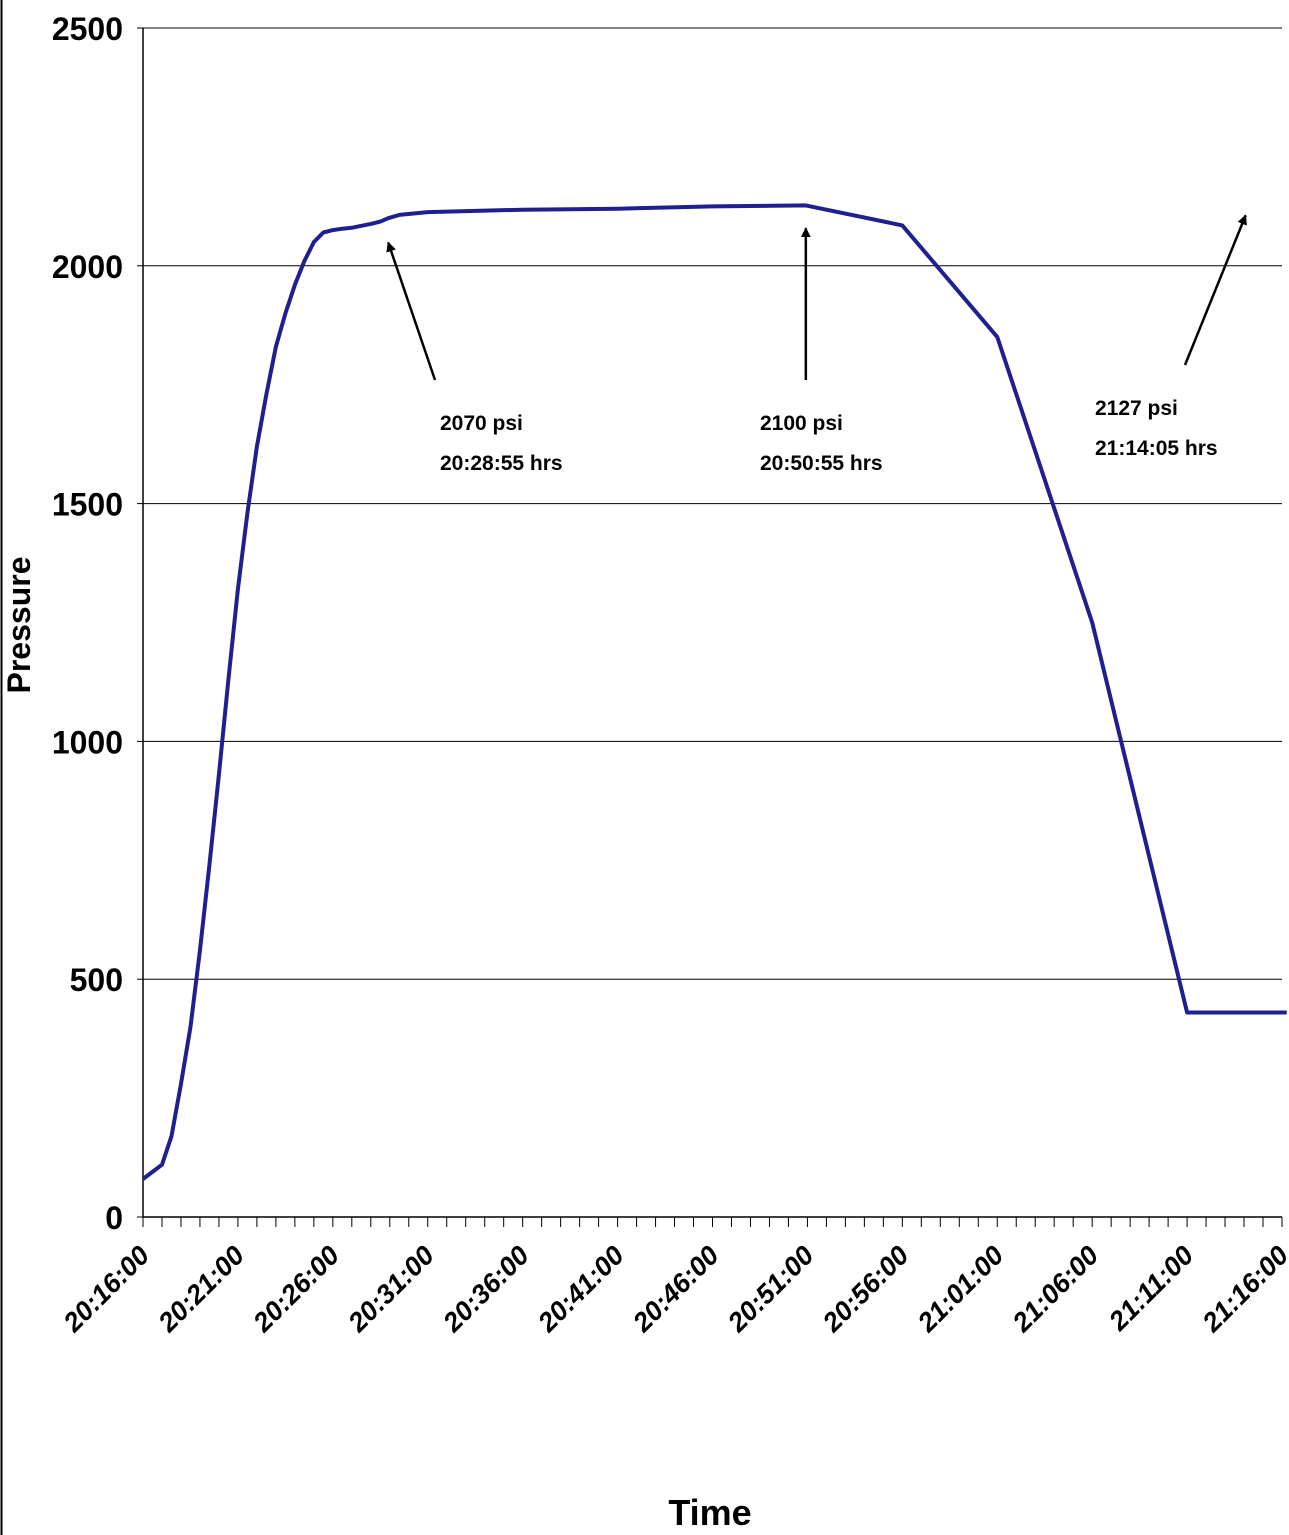 Image resolution: width=1289 pixels, height=1535 pixels. I want to click on y-tick-label: 2500, so click(87, 29).